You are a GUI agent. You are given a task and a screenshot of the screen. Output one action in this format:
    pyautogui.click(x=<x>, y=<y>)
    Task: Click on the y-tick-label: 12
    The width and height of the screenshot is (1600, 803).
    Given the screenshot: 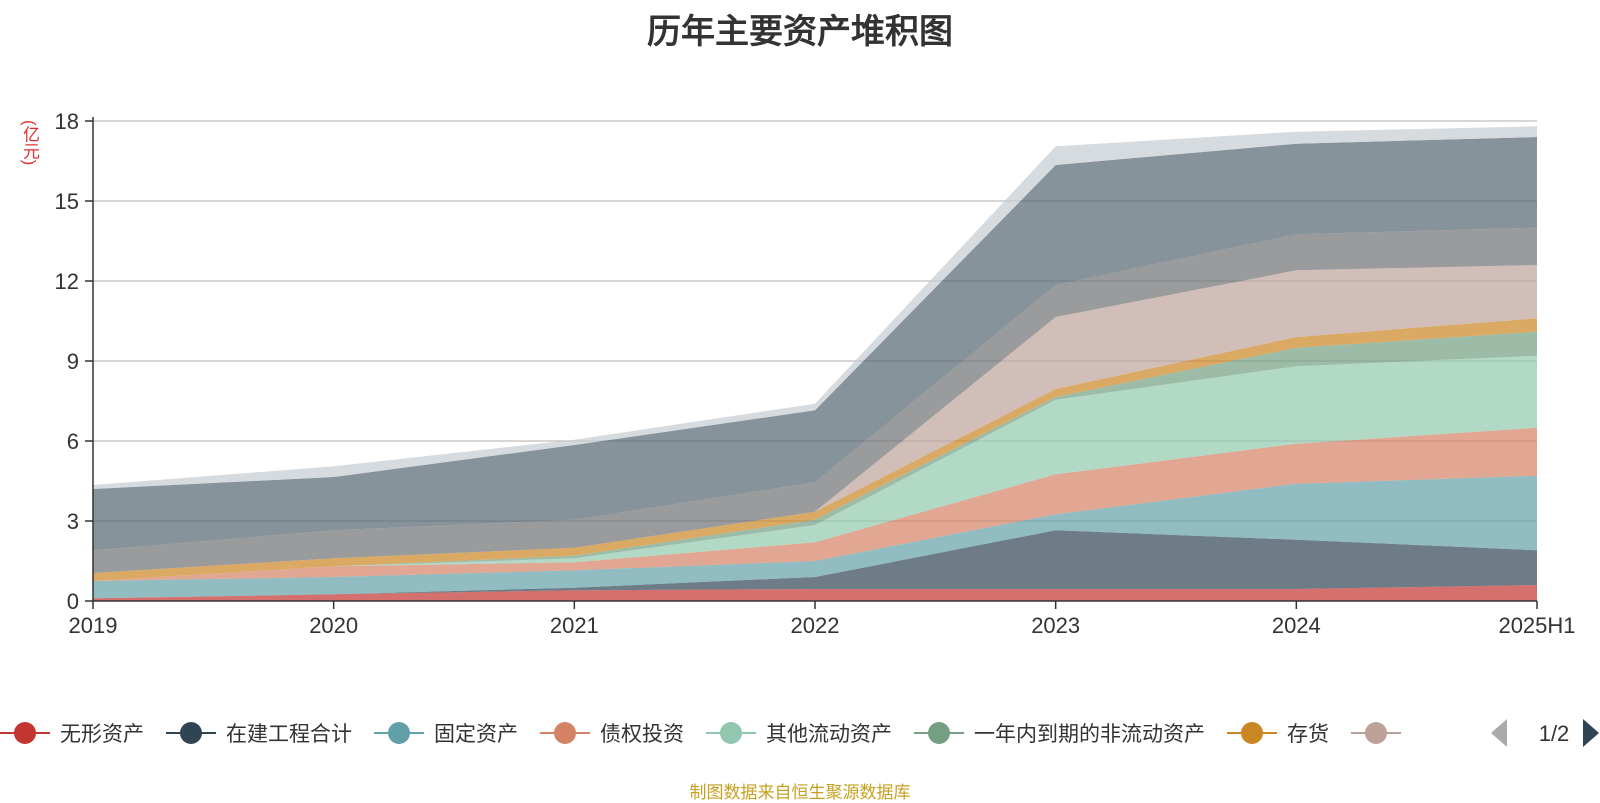 What is the action you would take?
    pyautogui.click(x=67, y=281)
    